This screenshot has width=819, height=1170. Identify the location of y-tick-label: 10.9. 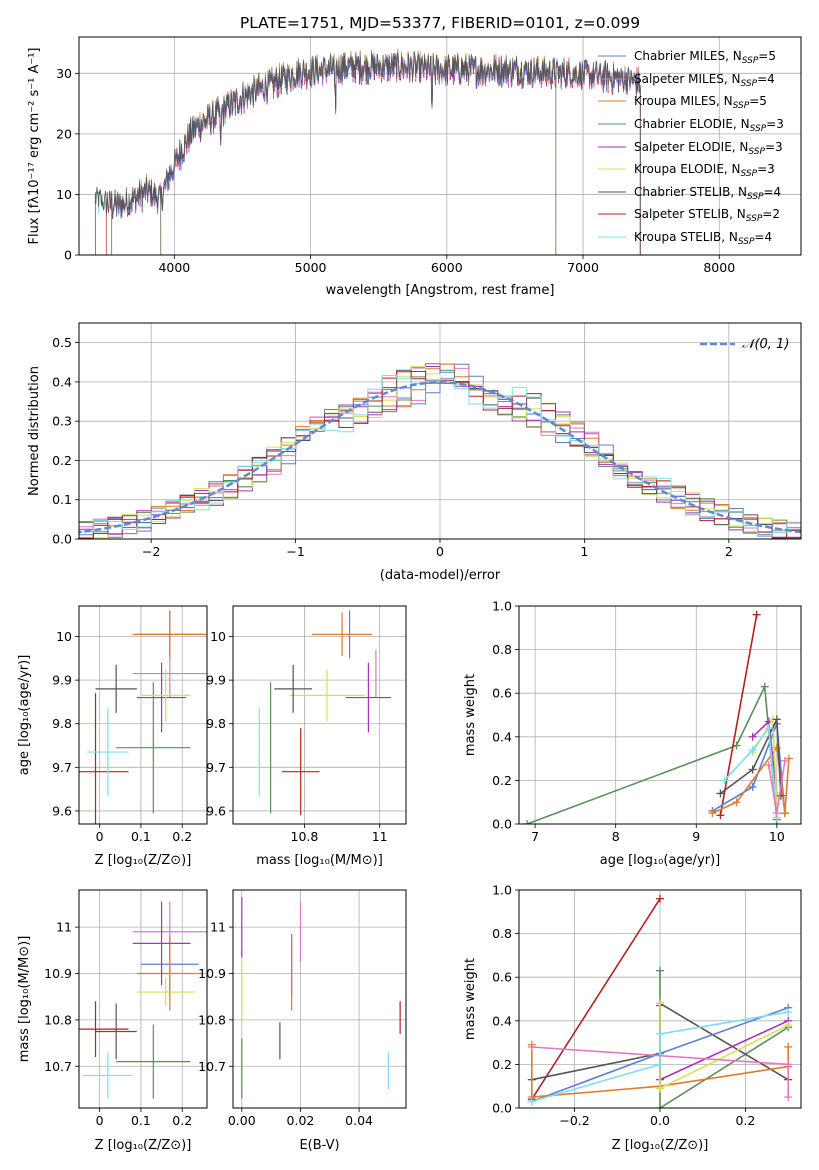
(58, 973).